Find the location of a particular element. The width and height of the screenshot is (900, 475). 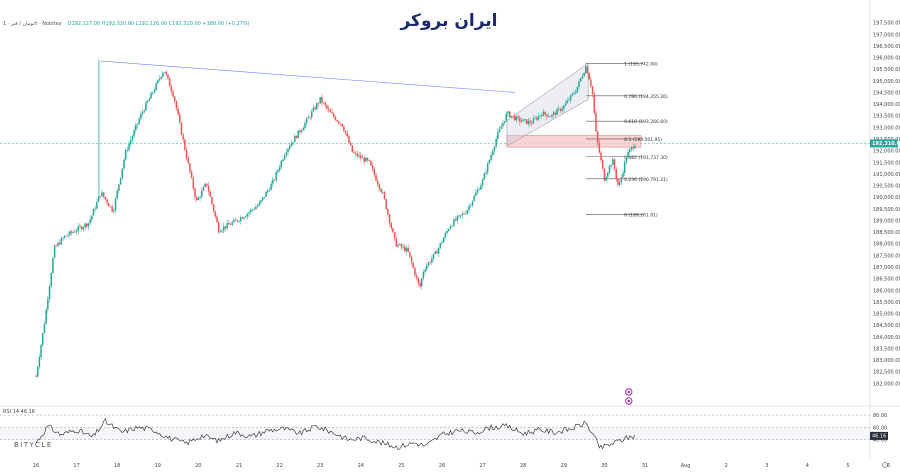

x-tick-label: 25 is located at coordinates (401, 466).